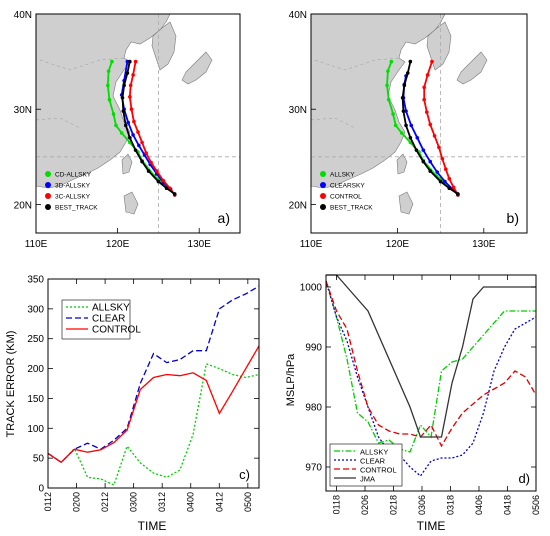 The image size is (550, 536). What do you see at coordinates (191, 502) in the screenshot?
I see `panel-c-x-tick-label: 0400` at bounding box center [191, 502].